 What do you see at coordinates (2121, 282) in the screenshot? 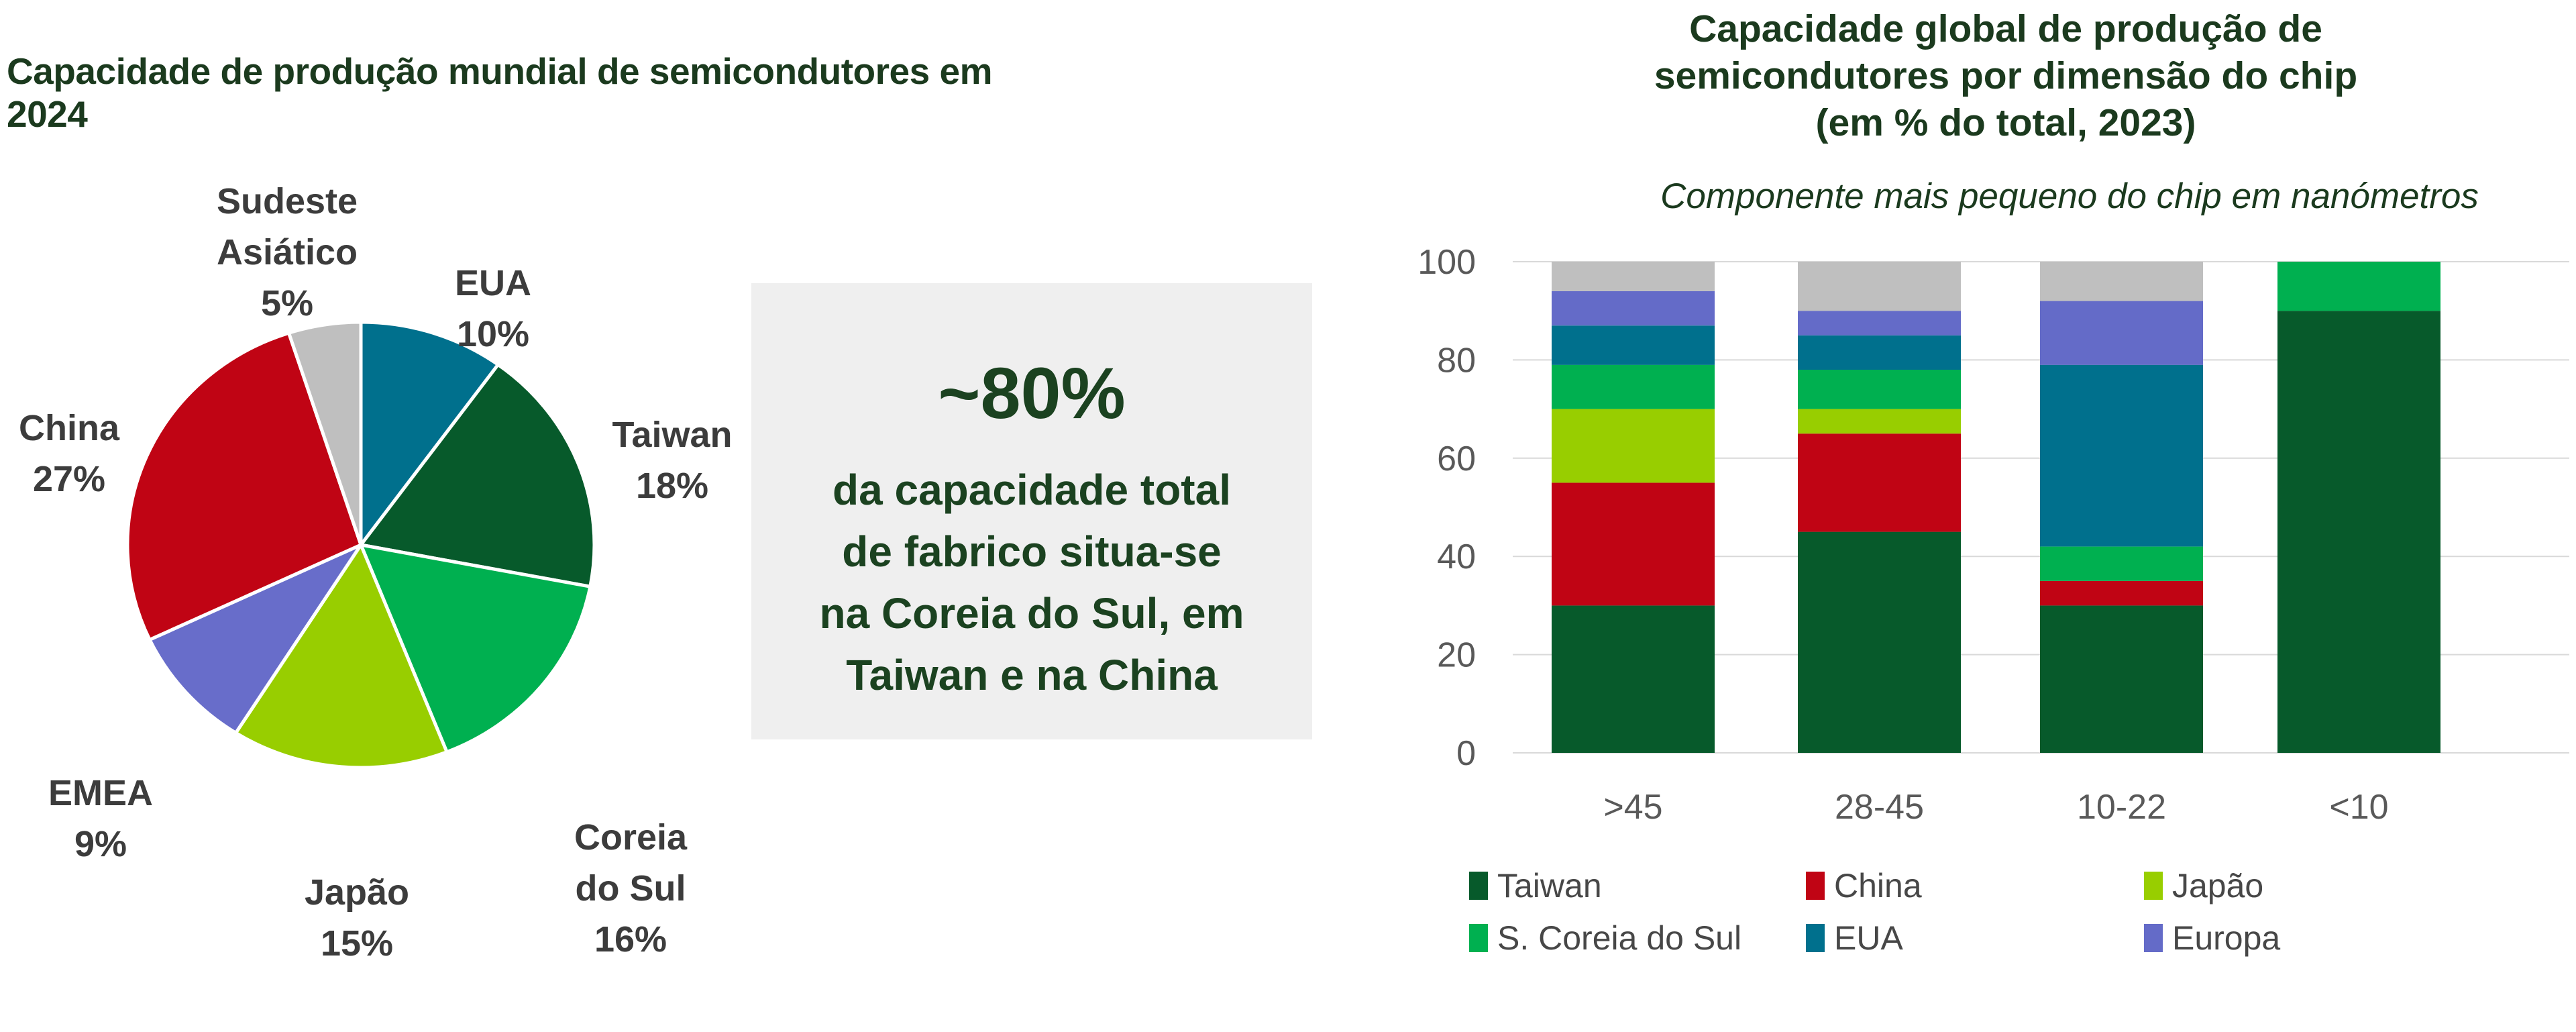
I see `bar-segment-10-22-outros` at bounding box center [2121, 282].